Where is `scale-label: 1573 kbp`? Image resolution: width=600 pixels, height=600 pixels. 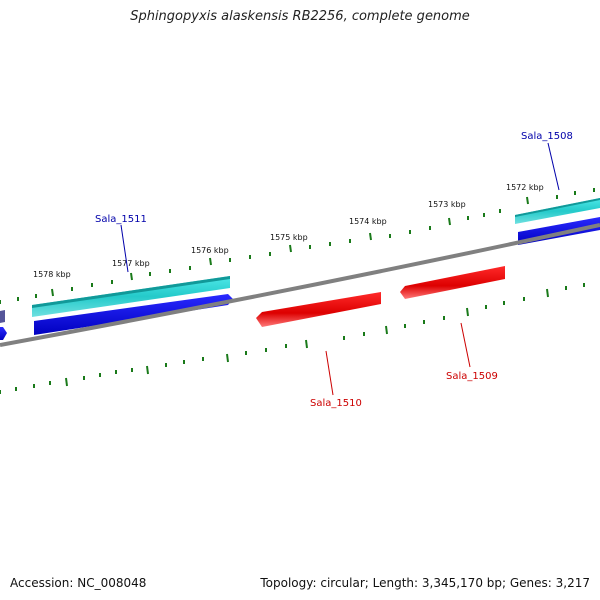 scale-label: 1573 kbp is located at coordinates (447, 204).